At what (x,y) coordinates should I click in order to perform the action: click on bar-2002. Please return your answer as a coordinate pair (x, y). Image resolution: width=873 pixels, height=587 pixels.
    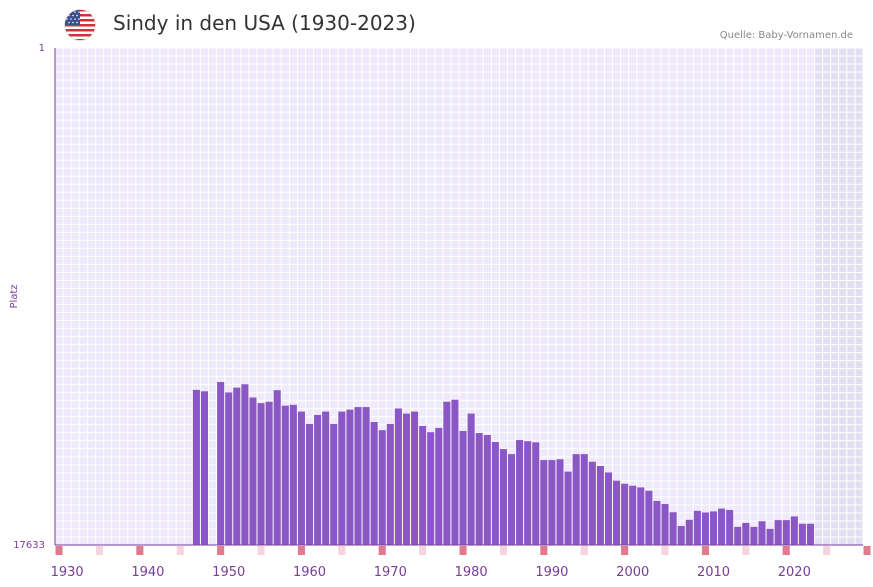
    Looking at the image, I should click on (649, 517).